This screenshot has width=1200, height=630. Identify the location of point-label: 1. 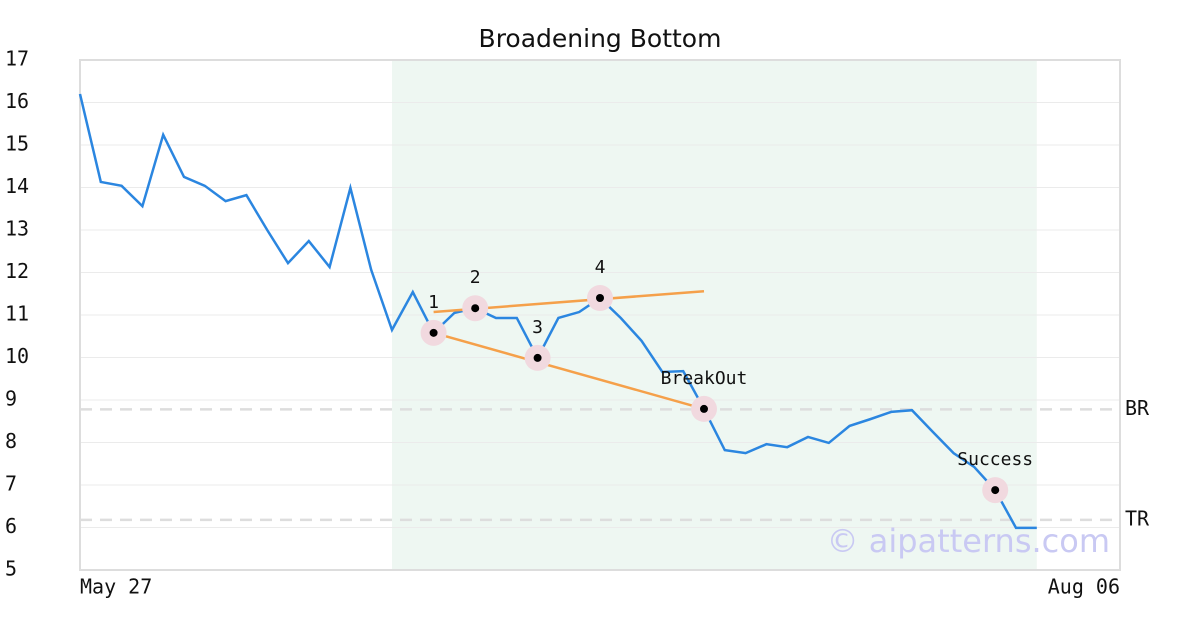
(433, 302).